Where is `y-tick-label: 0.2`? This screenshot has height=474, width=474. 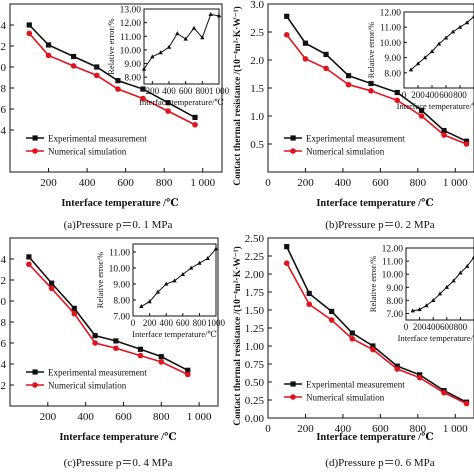
y-tick-label: 0.2 is located at coordinates (3, 386).